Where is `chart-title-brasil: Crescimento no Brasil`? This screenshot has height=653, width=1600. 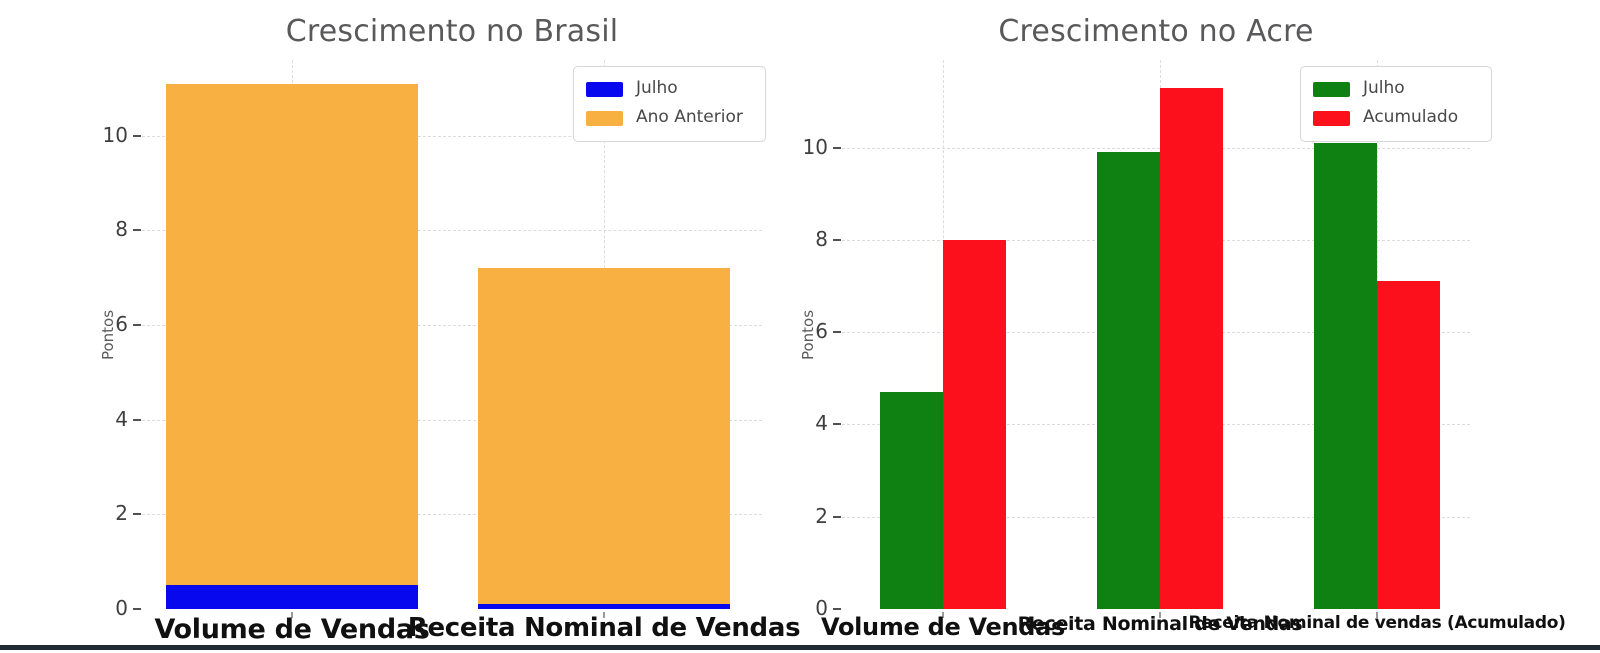 chart-title-brasil: Crescimento no Brasil is located at coordinates (452, 31).